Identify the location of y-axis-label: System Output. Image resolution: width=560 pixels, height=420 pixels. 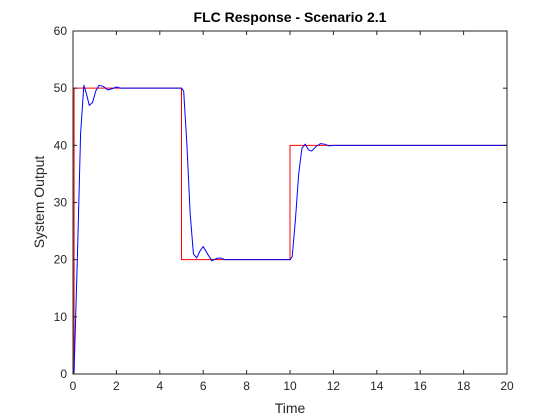
(39, 202).